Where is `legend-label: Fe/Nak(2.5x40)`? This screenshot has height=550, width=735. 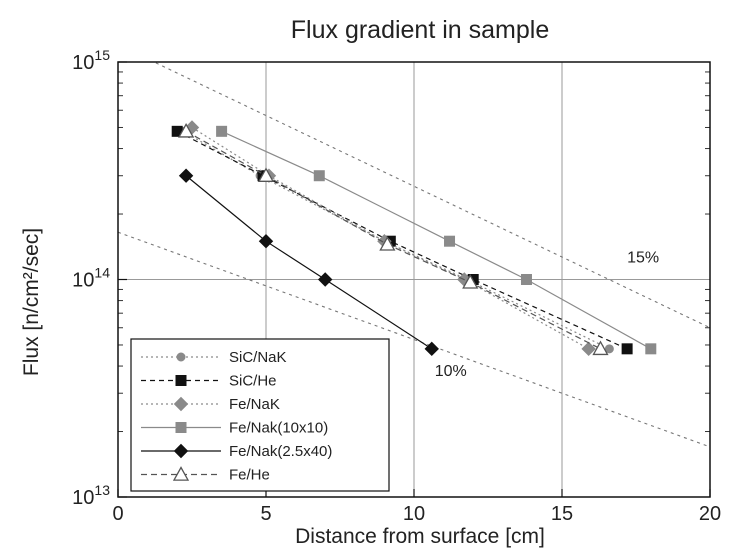 legend-label: Fe/Nak(2.5x40) is located at coordinates (280, 451).